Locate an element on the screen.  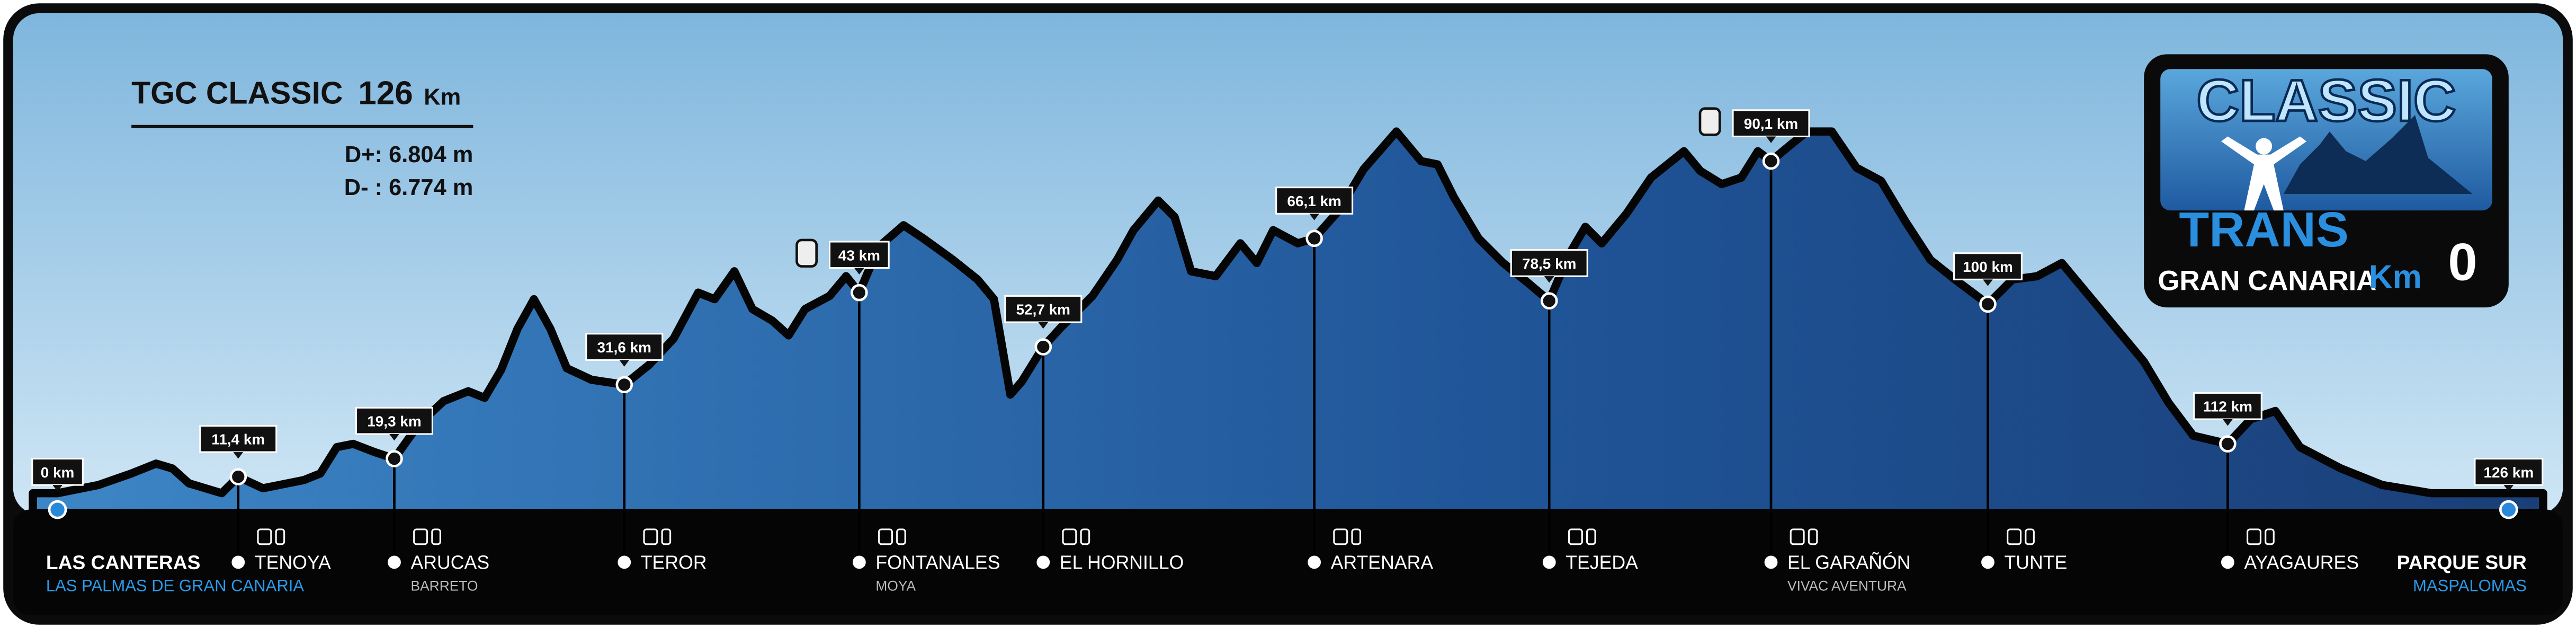
logo-mountain is located at coordinates (2378, 154).